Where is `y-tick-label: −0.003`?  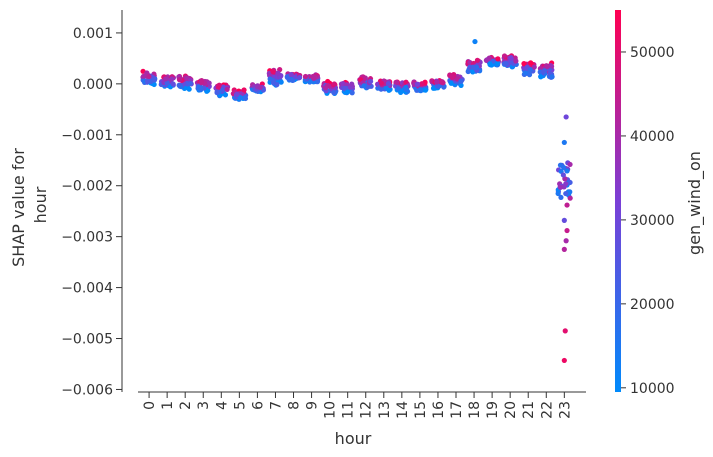
y-tick-label: −0.003 is located at coordinates (87, 238).